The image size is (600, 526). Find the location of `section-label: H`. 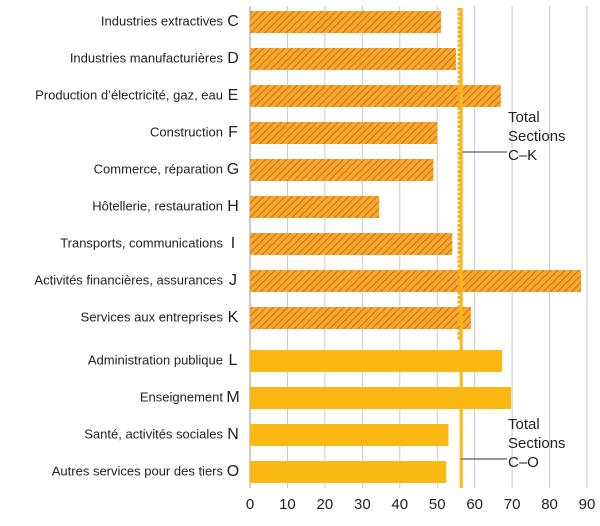

section-label: H is located at coordinates (233, 206).